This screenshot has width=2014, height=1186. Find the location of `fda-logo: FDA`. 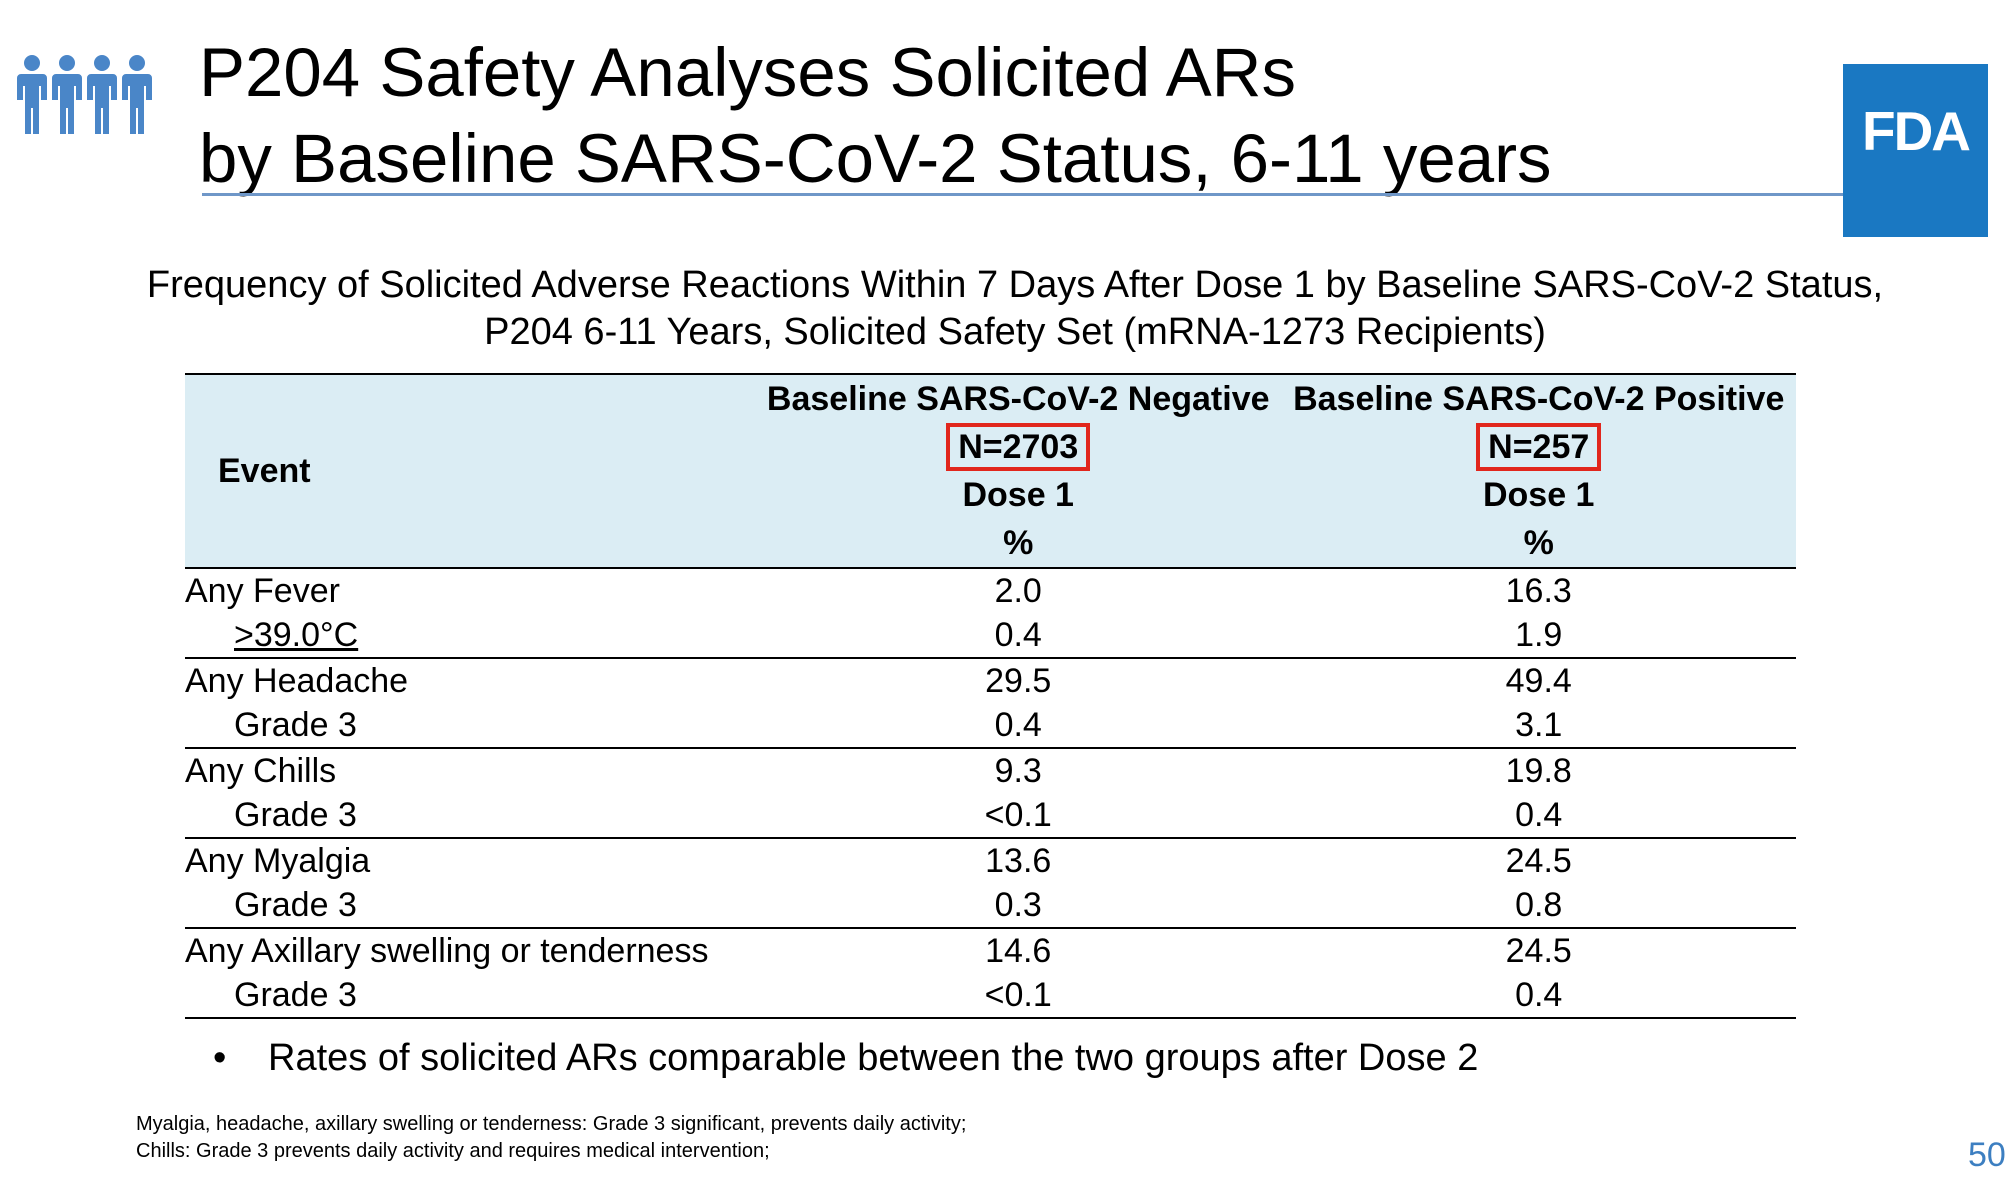

fda-logo: FDA is located at coordinates (1915, 150).